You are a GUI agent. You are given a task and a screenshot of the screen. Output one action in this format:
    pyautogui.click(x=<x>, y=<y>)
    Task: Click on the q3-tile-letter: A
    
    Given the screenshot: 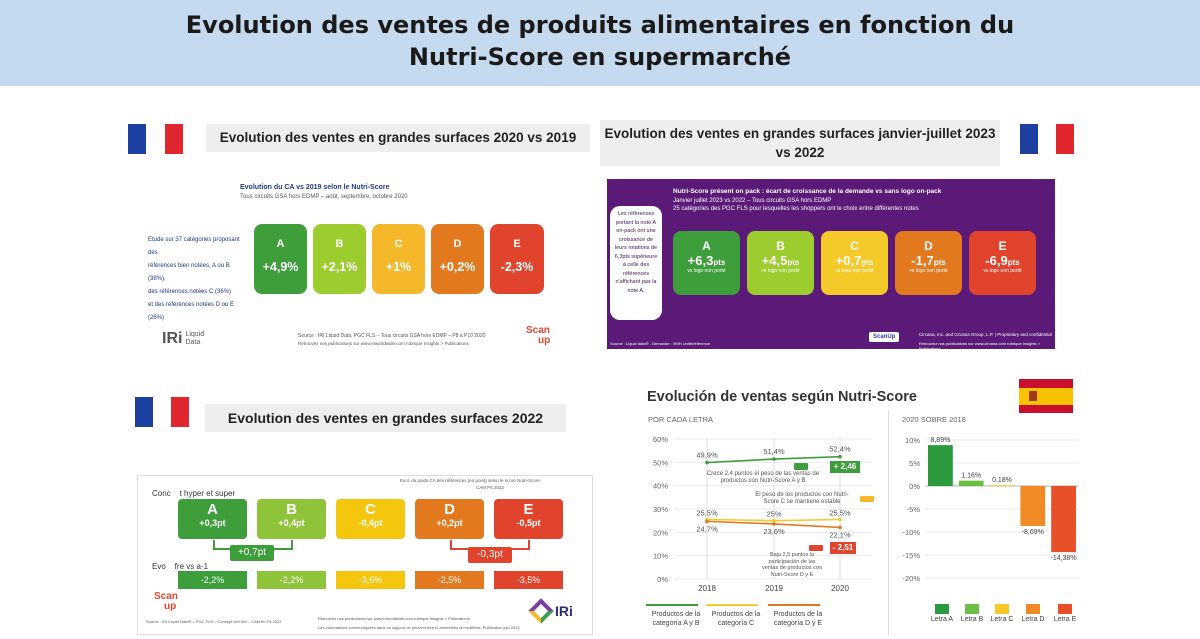 What is the action you would take?
    pyautogui.click(x=212, y=509)
    